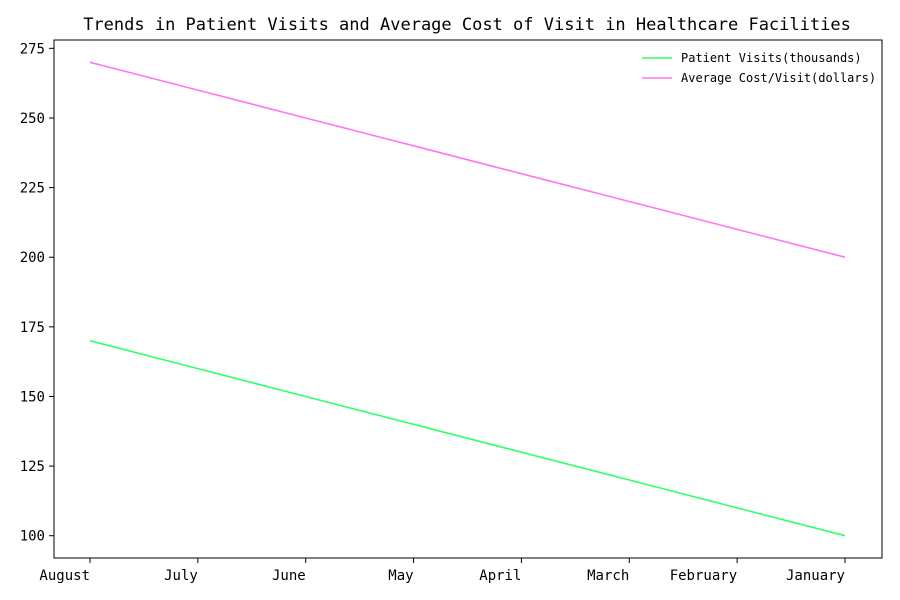 Image resolution: width=900 pixels, height=600 pixels. What do you see at coordinates (64, 576) in the screenshot?
I see `x-tick-label: August` at bounding box center [64, 576].